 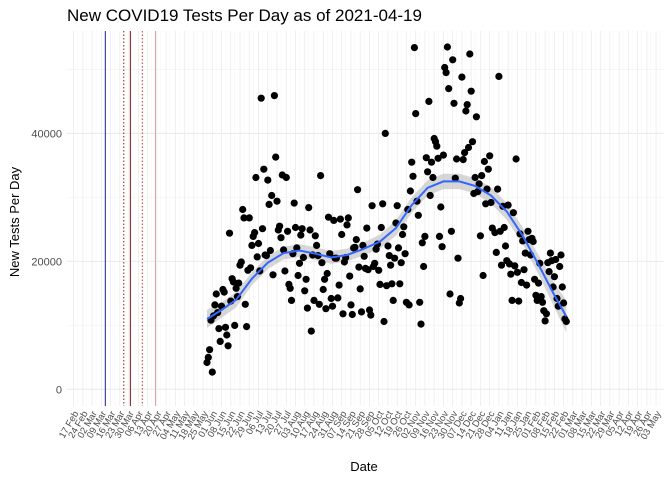 I want to click on y-tick-label: 20000, so click(x=46, y=262).